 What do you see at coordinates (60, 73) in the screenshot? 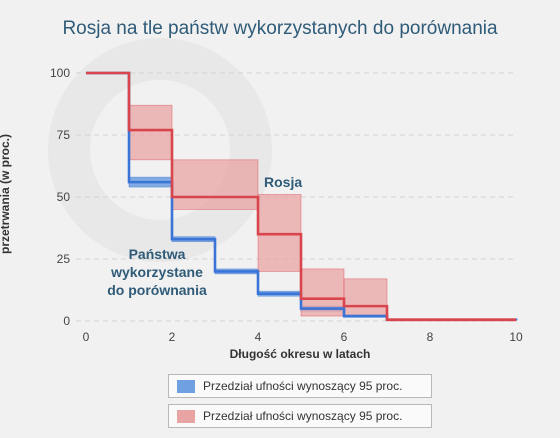
I see `y-tick-label: 100` at bounding box center [60, 73].